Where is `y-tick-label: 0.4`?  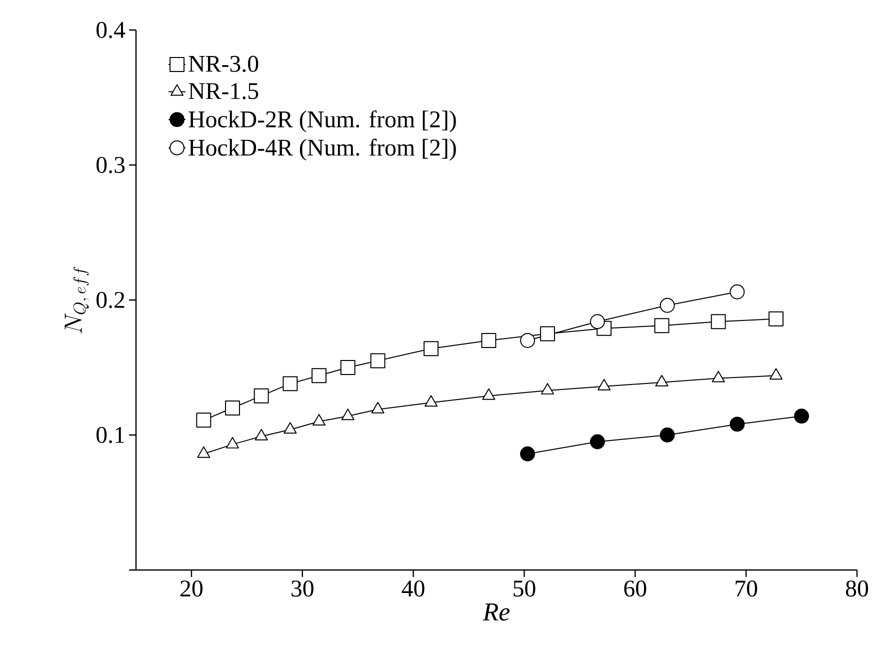 y-tick-label: 0.4 is located at coordinates (111, 30).